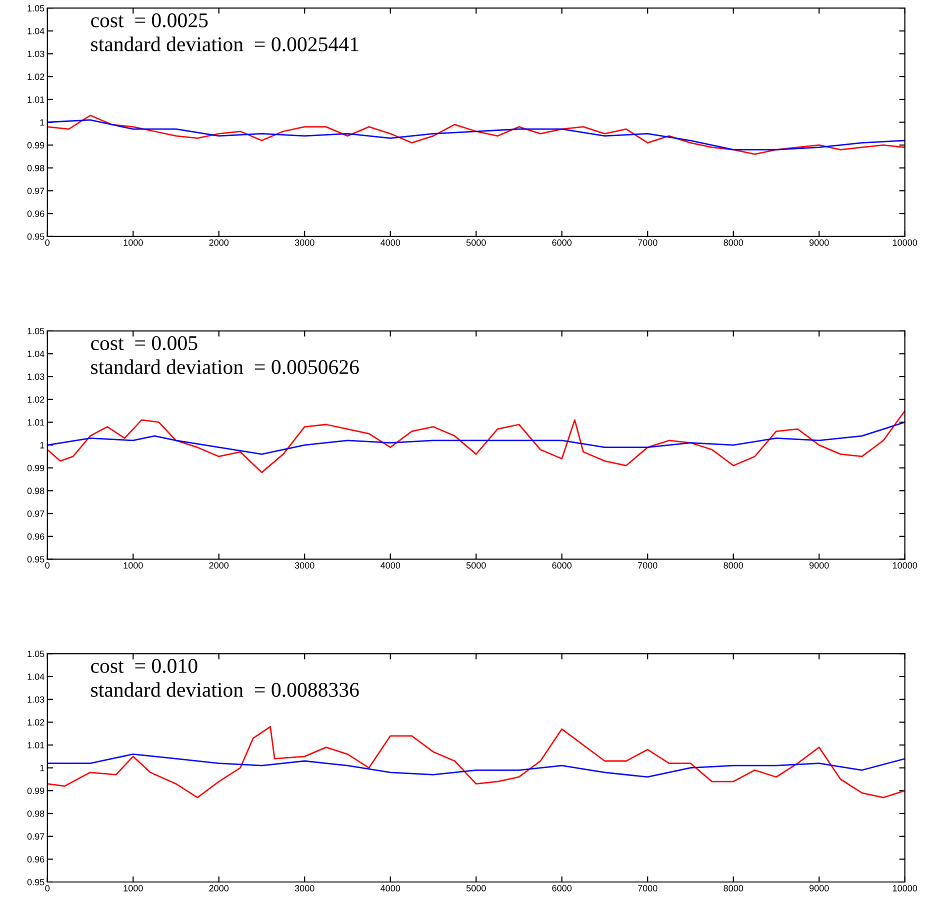  What do you see at coordinates (225, 689) in the screenshot?
I see `annotation: standard deviation = 0.0088336` at bounding box center [225, 689].